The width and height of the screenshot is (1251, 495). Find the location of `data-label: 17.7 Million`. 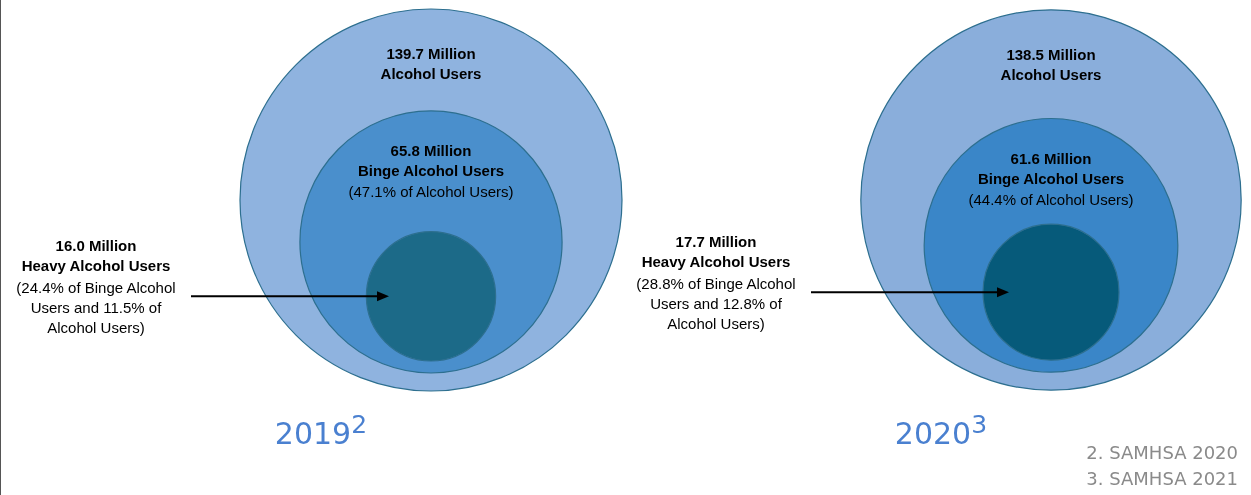

data-label: 17.7 Million is located at coordinates (716, 242).